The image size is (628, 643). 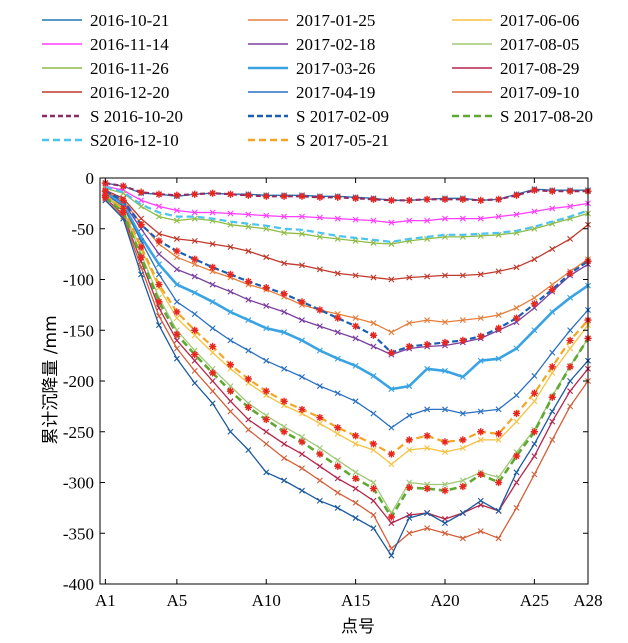 What do you see at coordinates (82, 229) in the screenshot?
I see `y-tick-label: -50` at bounding box center [82, 229].